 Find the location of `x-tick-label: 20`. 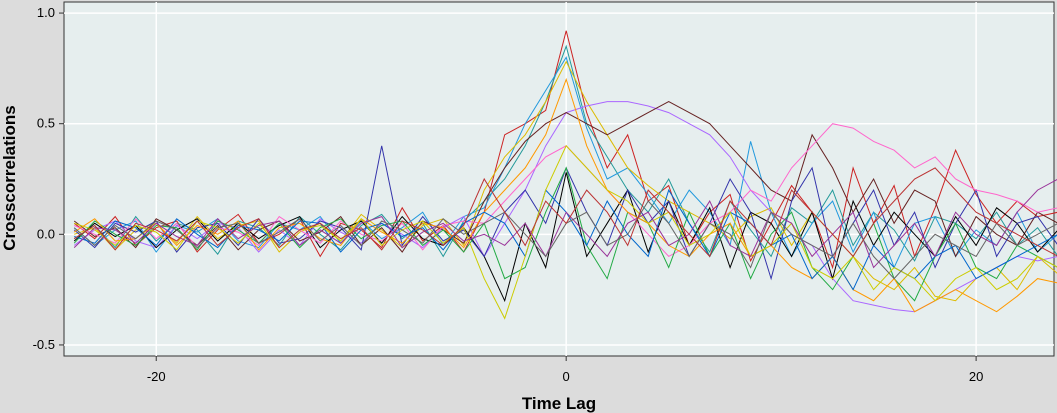

x-tick-label: 20 is located at coordinates (976, 376).